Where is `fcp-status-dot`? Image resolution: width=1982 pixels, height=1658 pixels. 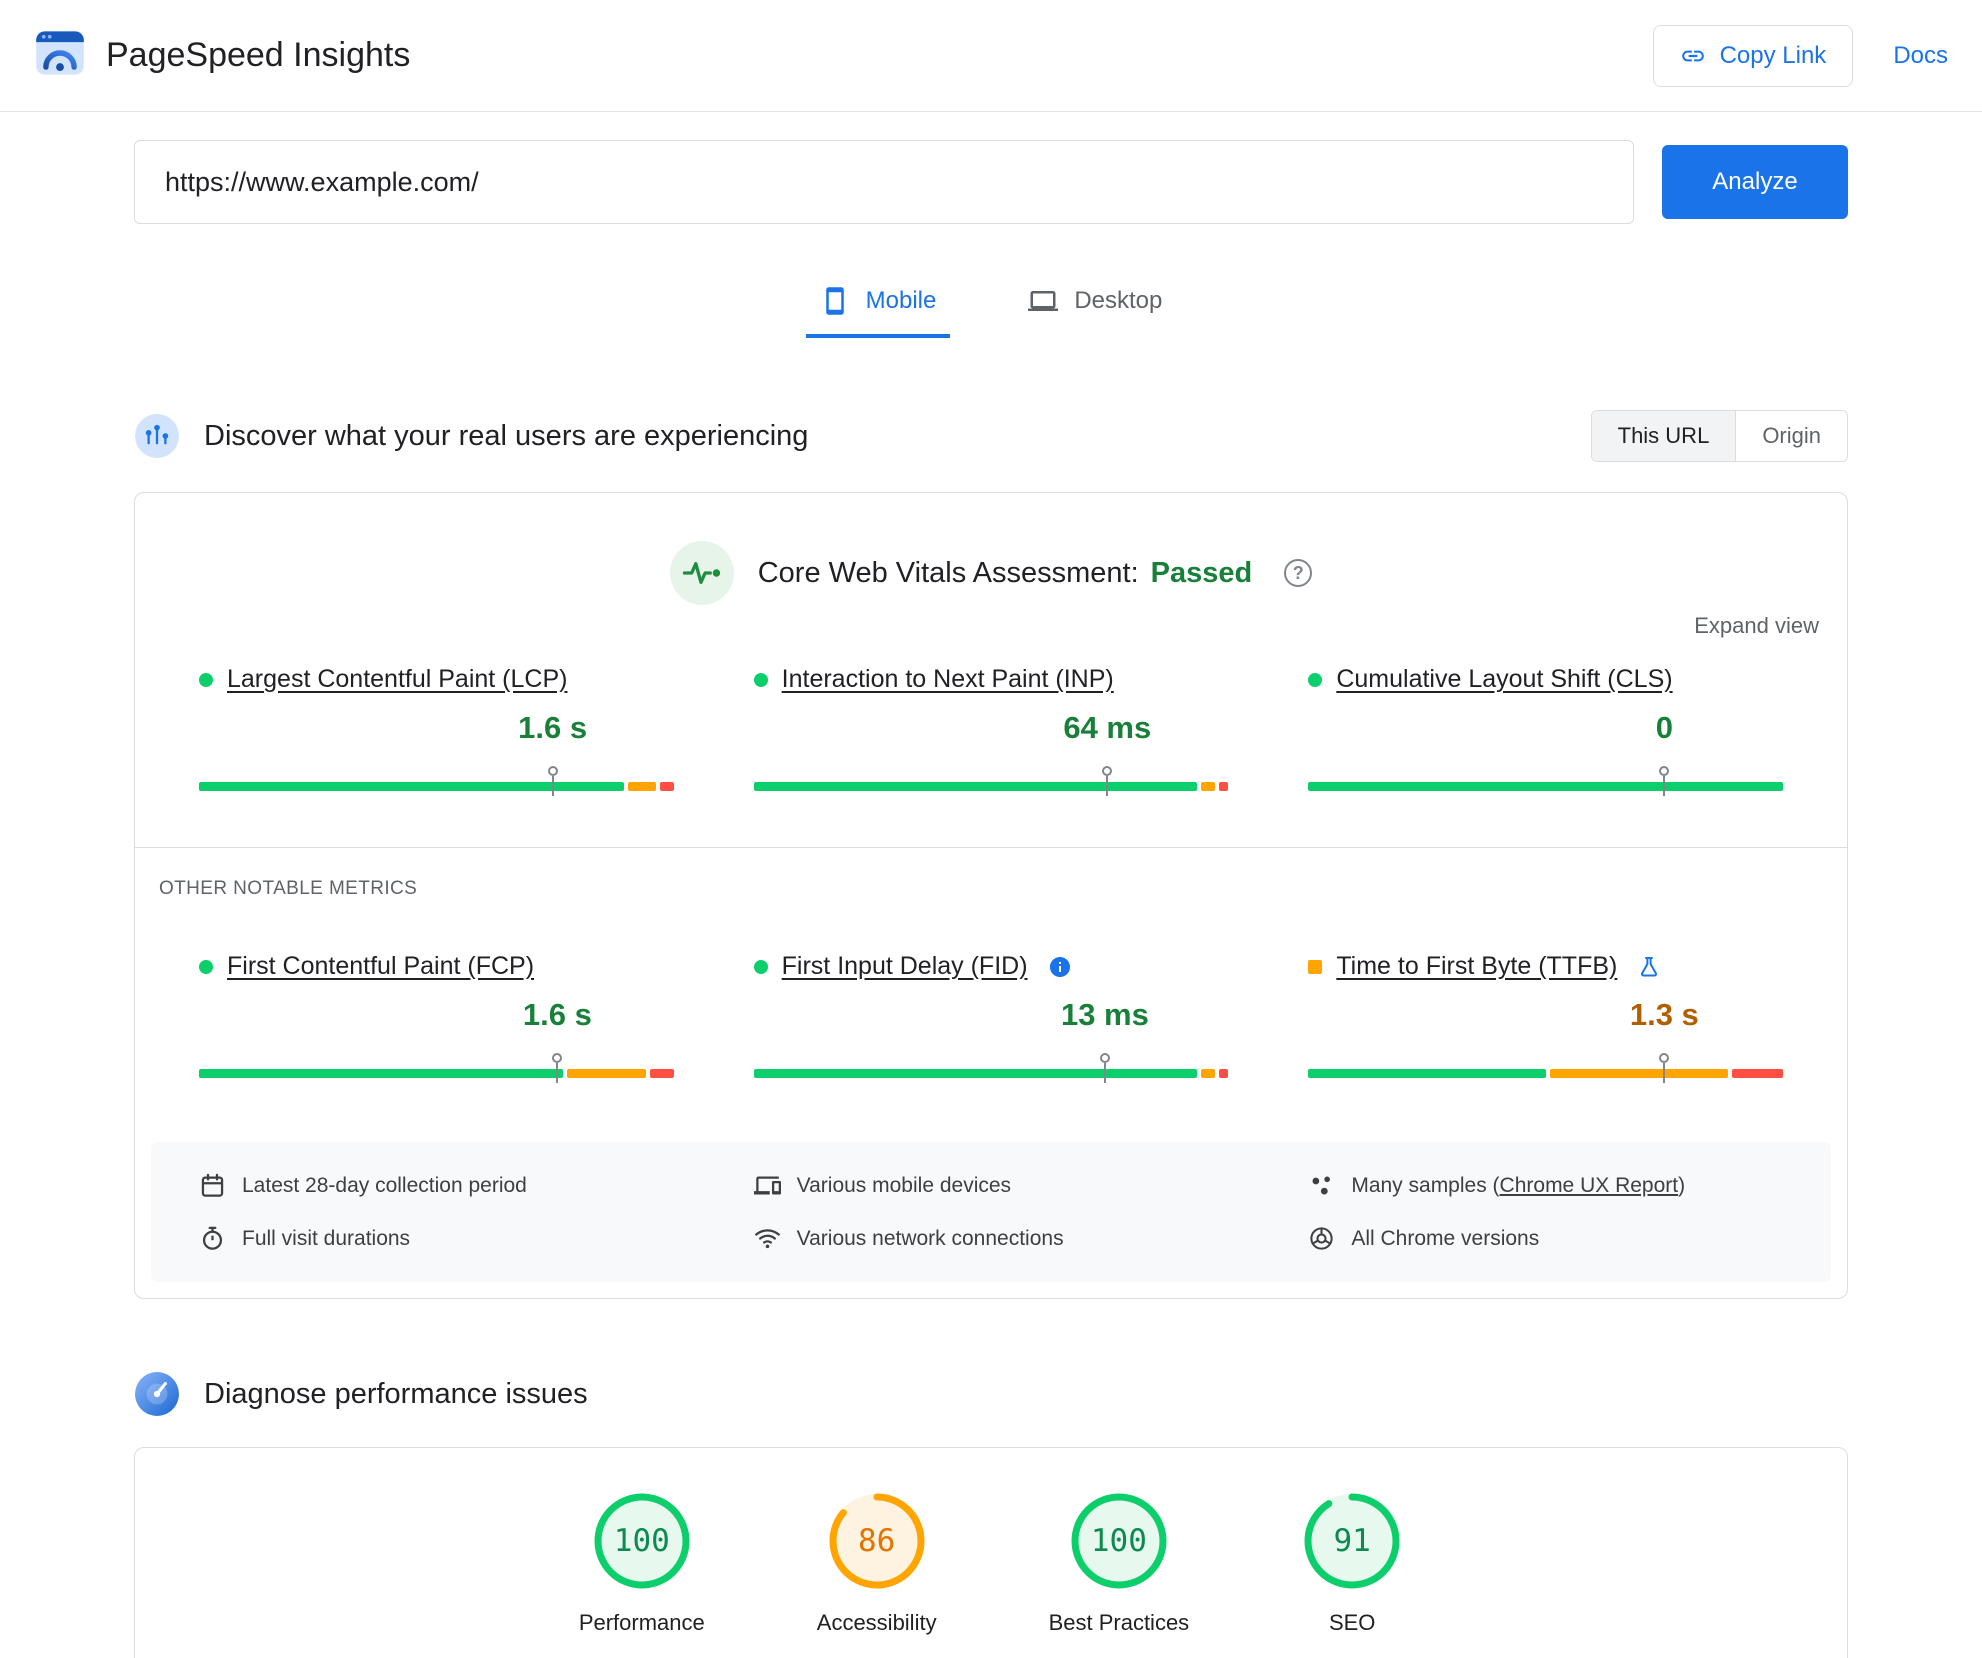
fcp-status-dot is located at coordinates (206, 966).